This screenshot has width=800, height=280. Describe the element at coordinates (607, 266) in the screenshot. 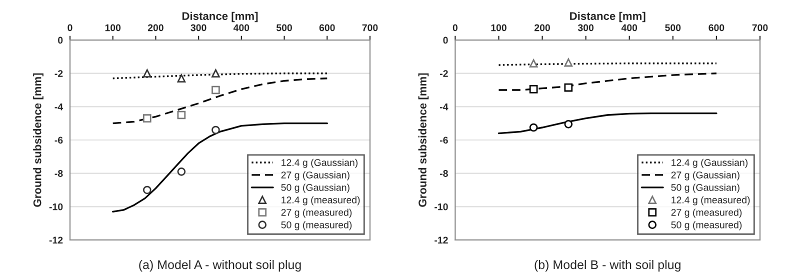

I see `text: (b) Model B - with soil plug` at that location.